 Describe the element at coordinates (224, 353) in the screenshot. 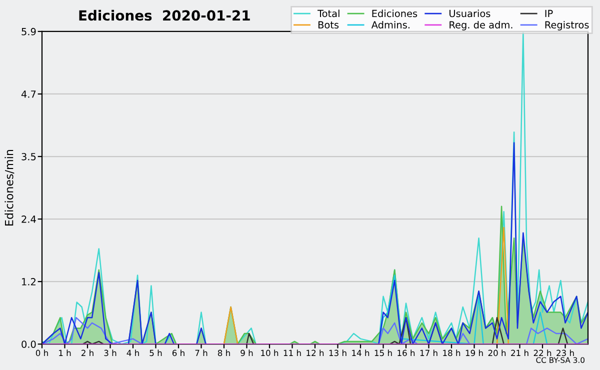

I see `x-tick-label: 8 h` at that location.